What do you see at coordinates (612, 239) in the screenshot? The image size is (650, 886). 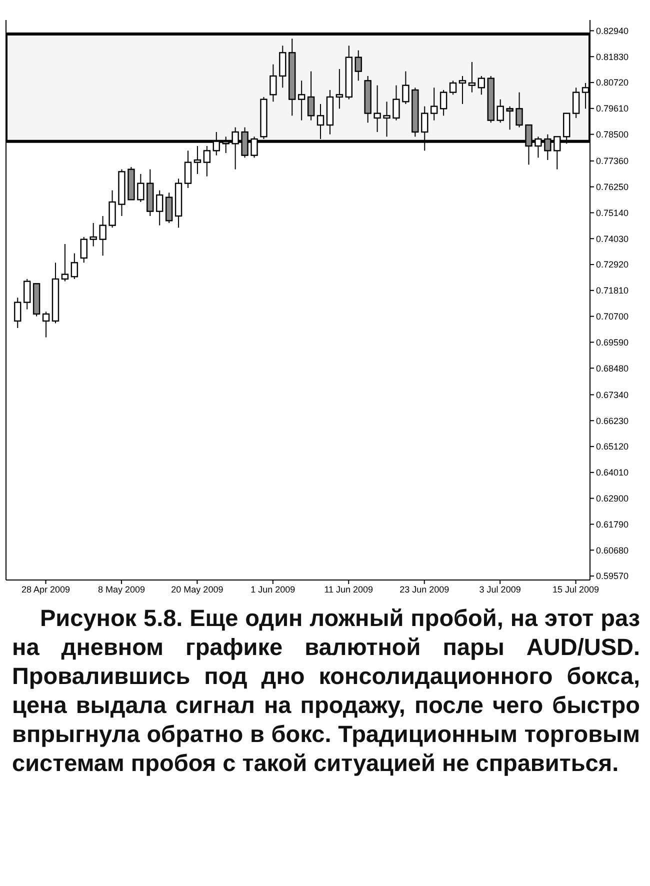 I see `y-tick-label: 0.74030` at bounding box center [612, 239].